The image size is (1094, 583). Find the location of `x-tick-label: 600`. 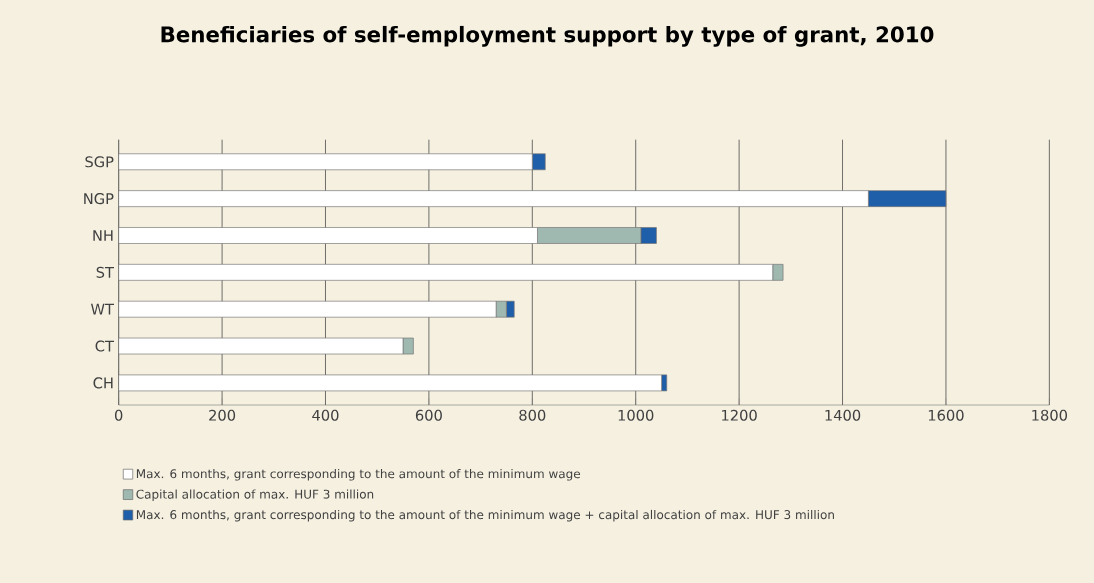

x-tick-label: 600 is located at coordinates (428, 415).